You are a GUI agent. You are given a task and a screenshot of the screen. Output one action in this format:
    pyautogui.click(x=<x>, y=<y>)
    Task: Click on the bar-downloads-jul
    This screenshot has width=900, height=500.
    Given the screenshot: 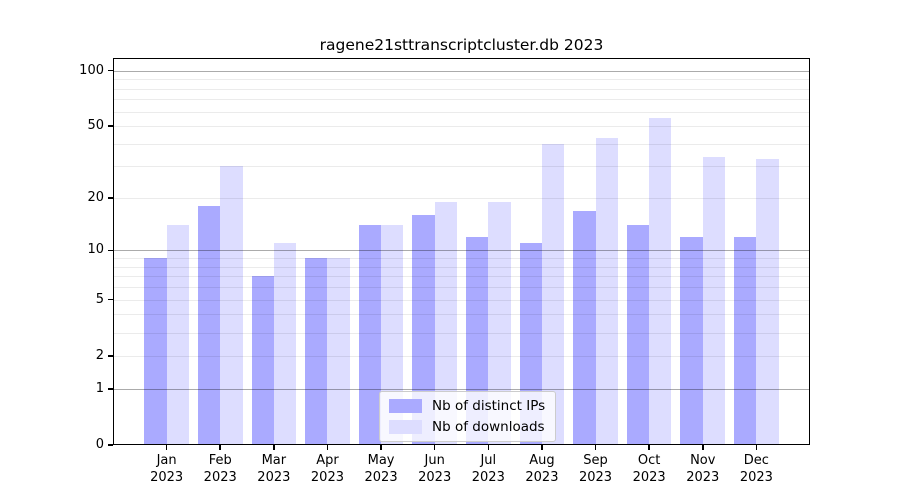 What is the action you would take?
    pyautogui.click(x=499, y=323)
    